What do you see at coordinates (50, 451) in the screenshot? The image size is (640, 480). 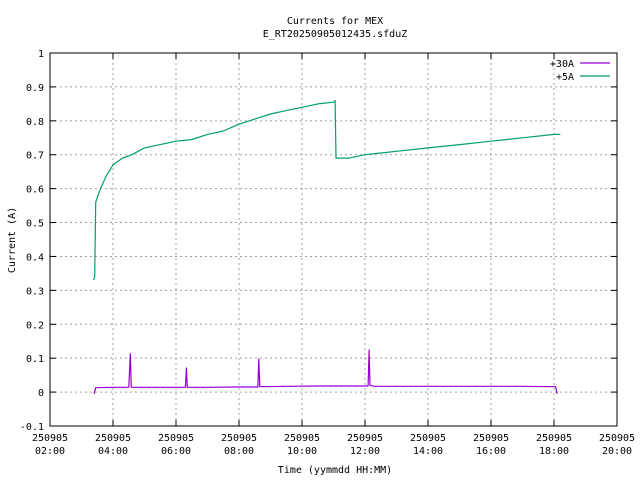 I see `x-tick-time-label: 02:00` at bounding box center [50, 451].